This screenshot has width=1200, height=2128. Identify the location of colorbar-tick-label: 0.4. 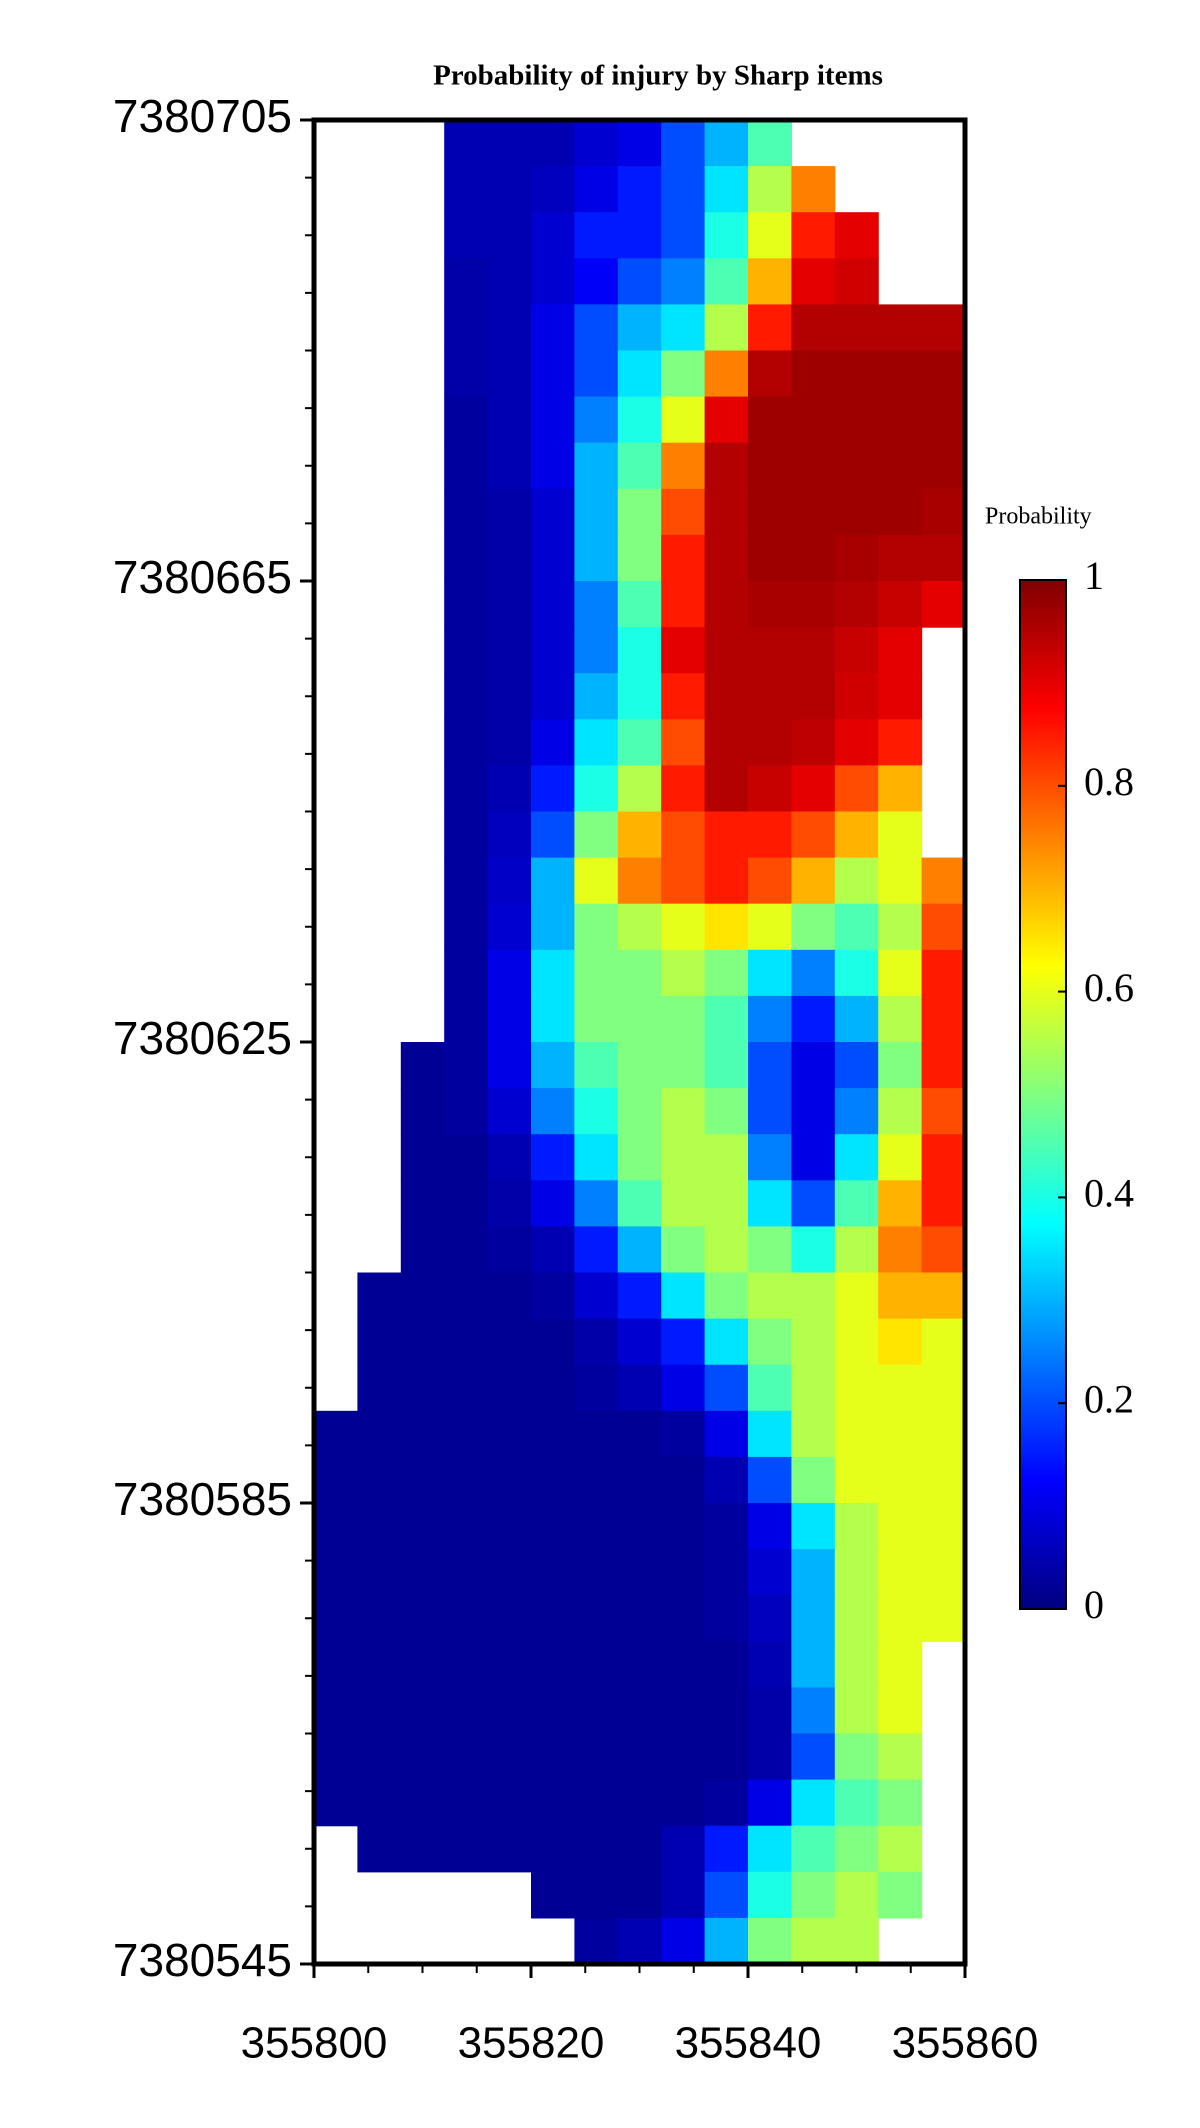
(1109, 1193).